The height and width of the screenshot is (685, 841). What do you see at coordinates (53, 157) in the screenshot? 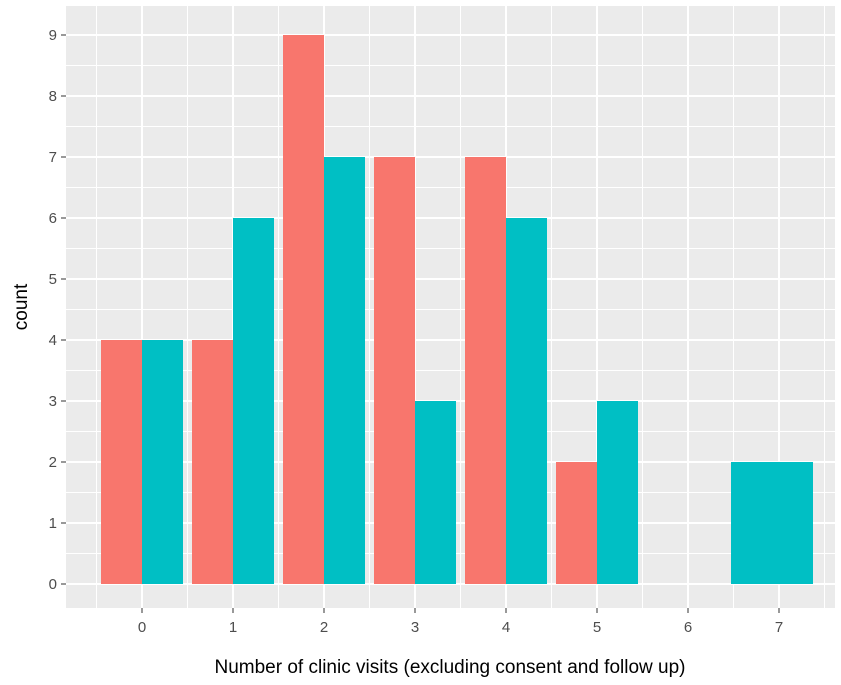
I see `y-tick-label: 7` at bounding box center [53, 157].